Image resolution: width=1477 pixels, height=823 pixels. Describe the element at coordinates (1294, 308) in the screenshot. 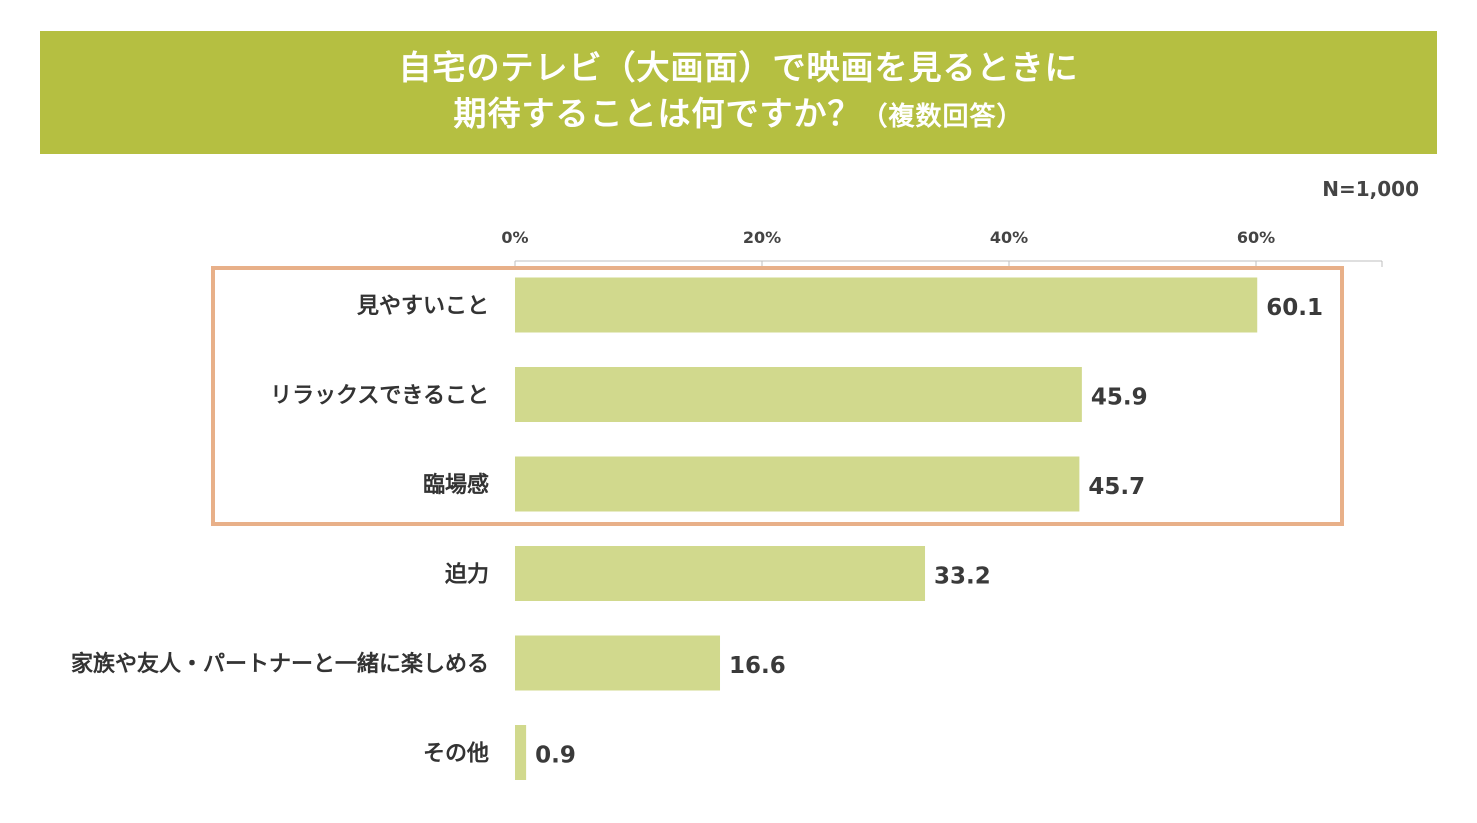

I see `value-label: 60.1` at that location.